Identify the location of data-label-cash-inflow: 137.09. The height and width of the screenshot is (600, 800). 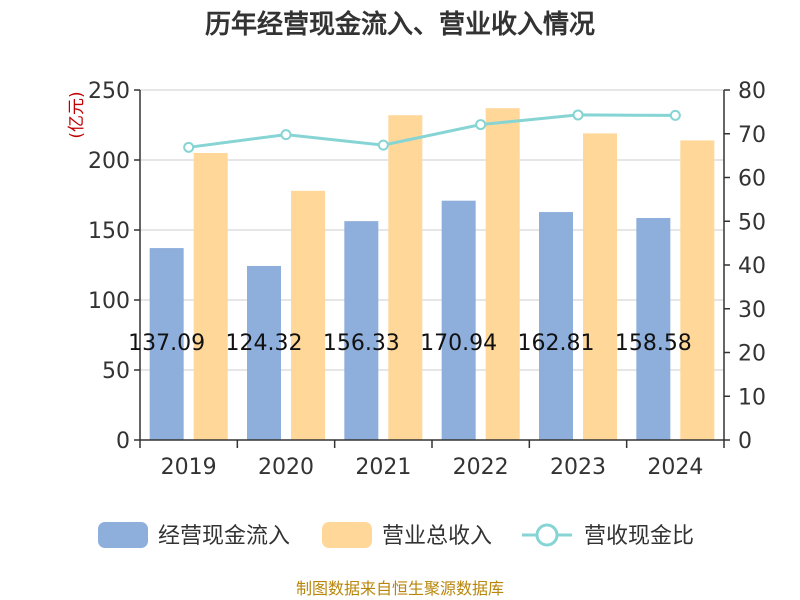
(166, 343).